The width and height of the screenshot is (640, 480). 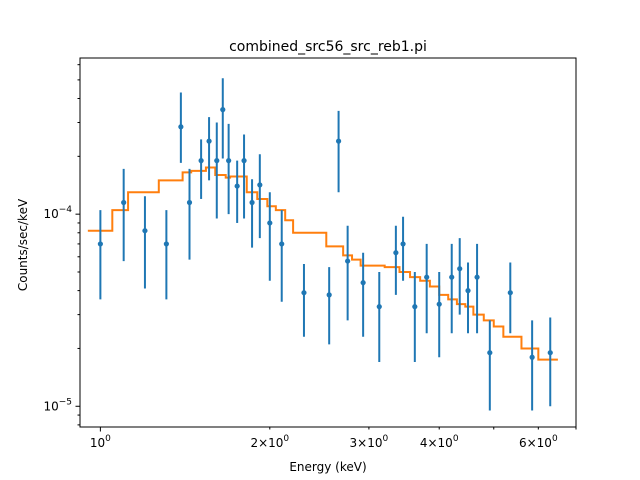 I want to click on x-tick-label: 3×100, so click(x=369, y=442).